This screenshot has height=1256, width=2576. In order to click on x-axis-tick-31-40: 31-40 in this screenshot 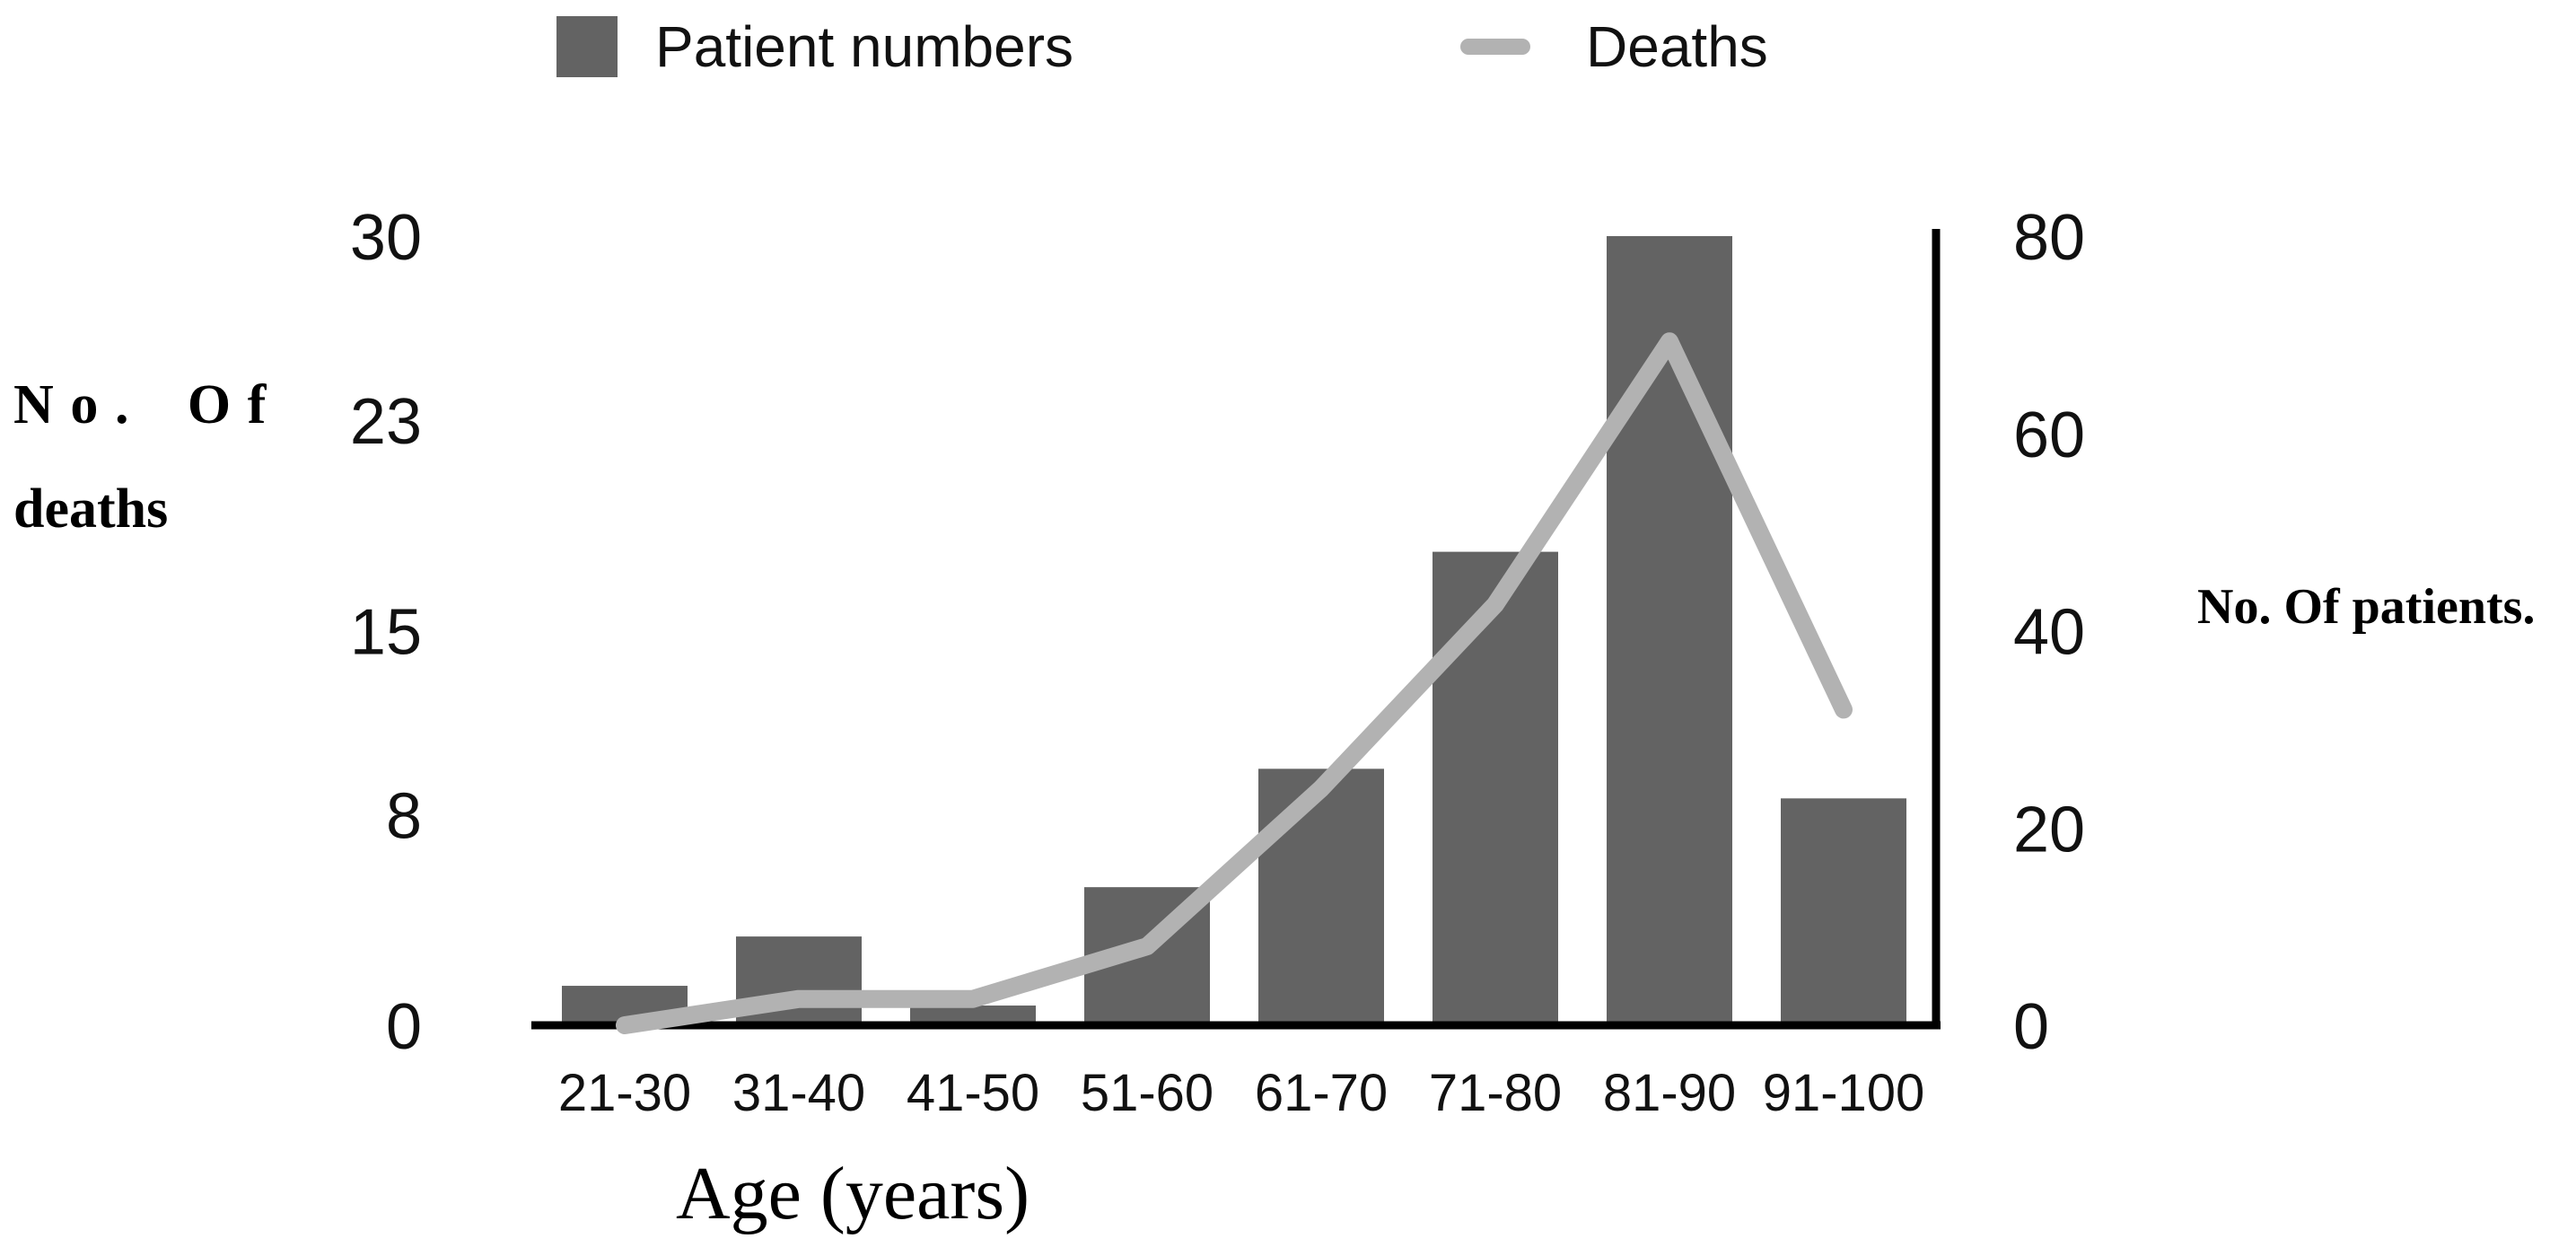, I will do `click(798, 1093)`.